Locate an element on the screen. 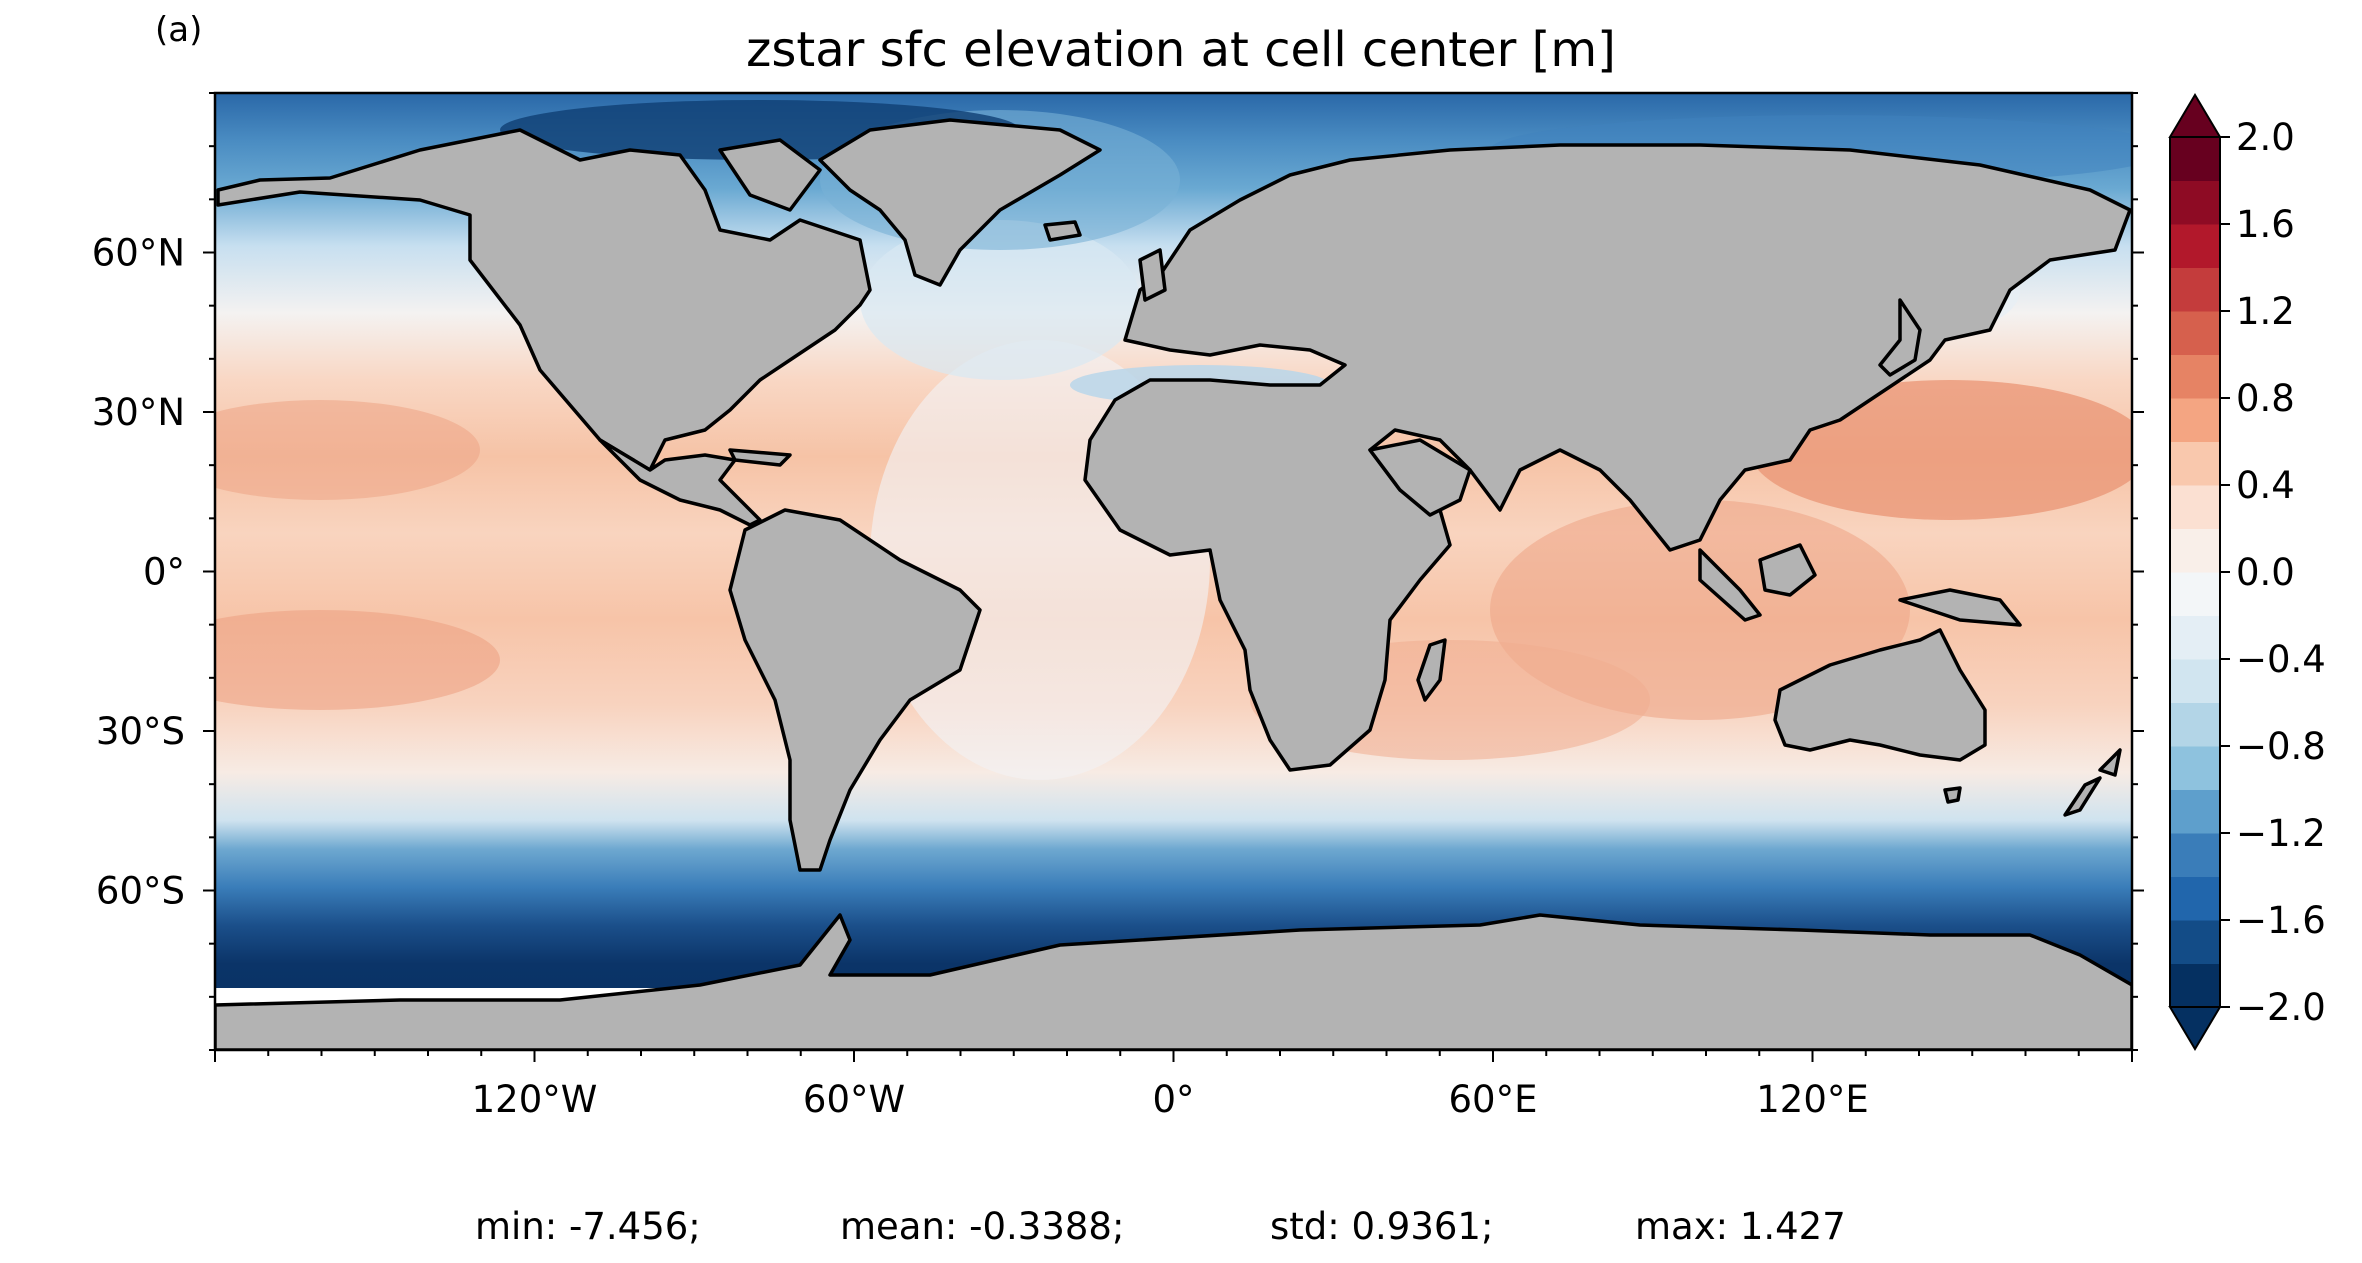  lat-tick-label: 60°S is located at coordinates (140, 891).